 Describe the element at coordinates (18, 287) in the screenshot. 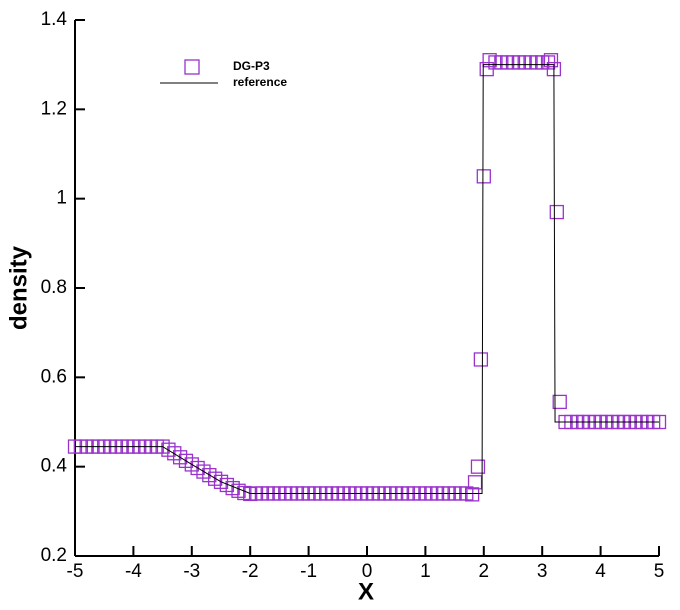

I see `y-axis-label: density` at that location.